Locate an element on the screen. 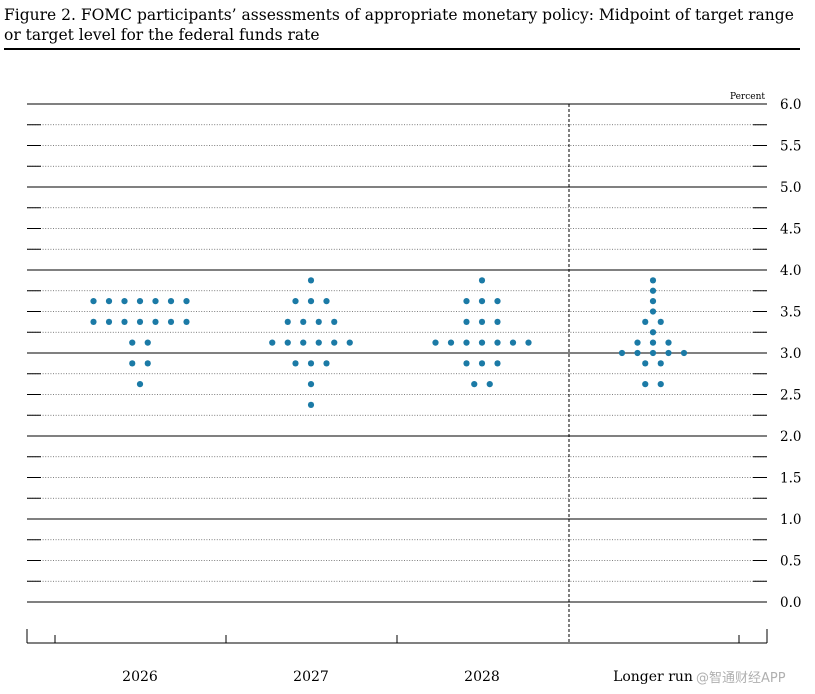 Image resolution: width=815 pixels, height=694 pixels. x-tick-label: 2027 is located at coordinates (311, 677).